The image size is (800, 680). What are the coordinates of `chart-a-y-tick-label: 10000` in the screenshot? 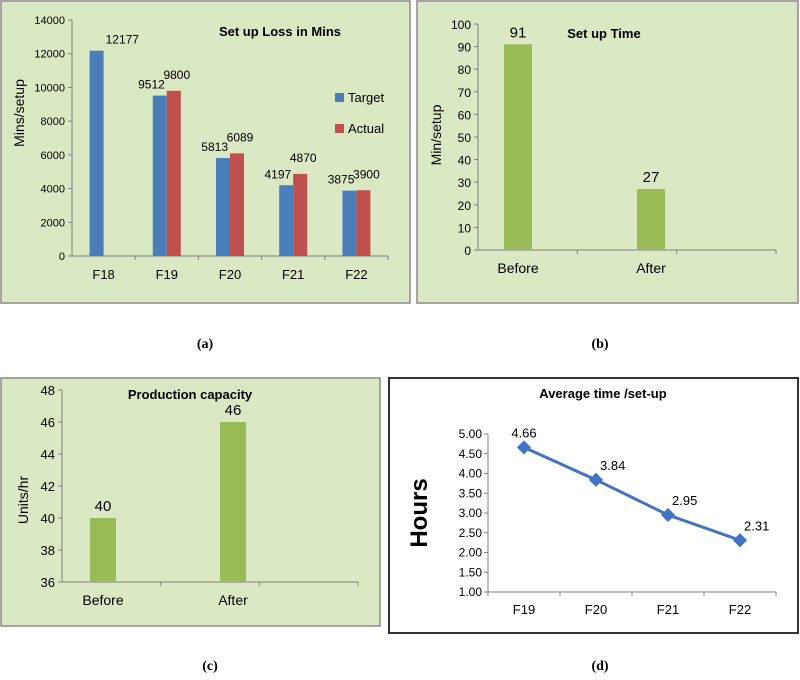 It's located at (49, 88).